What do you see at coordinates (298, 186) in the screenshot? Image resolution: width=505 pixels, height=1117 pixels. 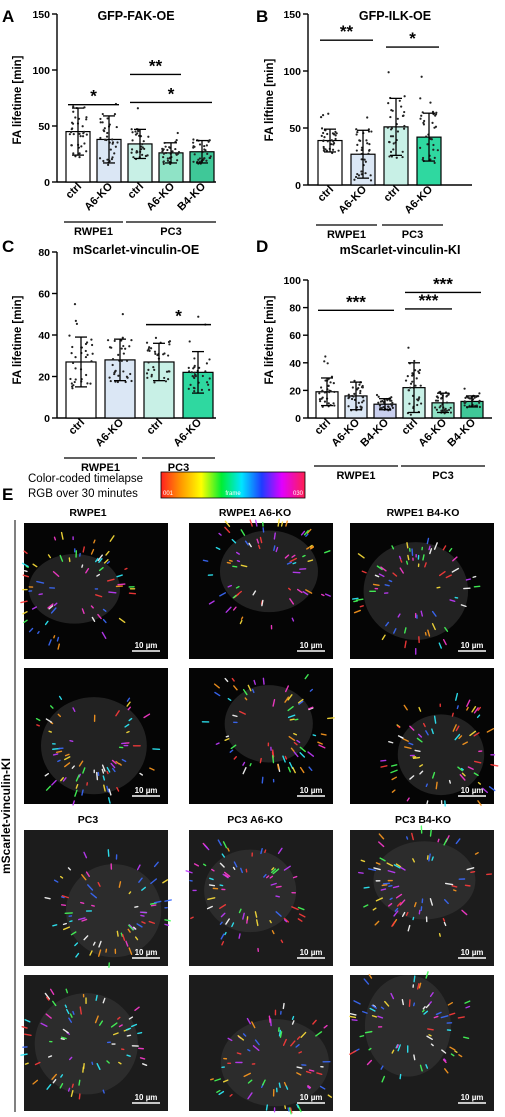 I see `y-tick-label: 0` at bounding box center [298, 186].